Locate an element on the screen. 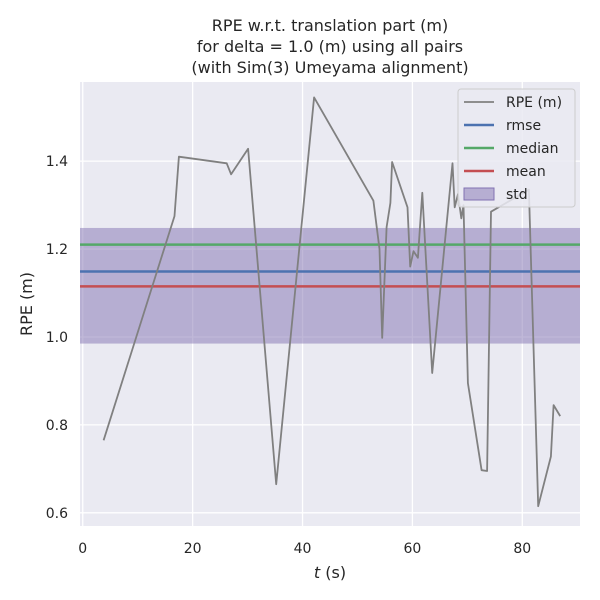 The height and width of the screenshot is (600, 600). legend-label: median is located at coordinates (532, 149).